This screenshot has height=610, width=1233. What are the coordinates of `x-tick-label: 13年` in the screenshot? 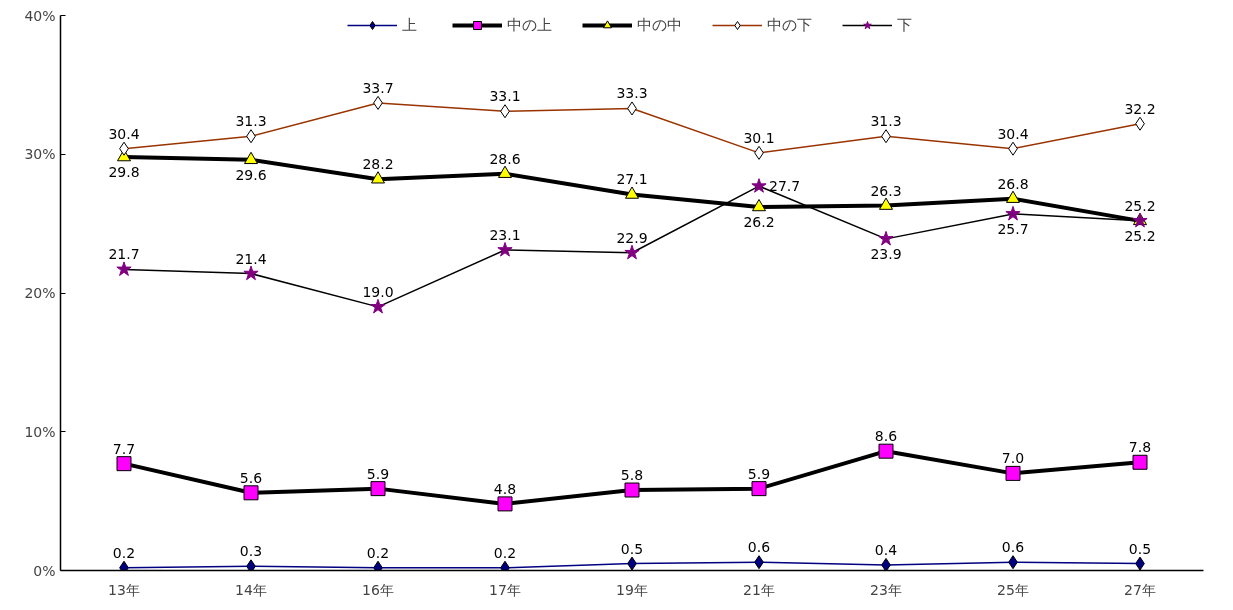 It's located at (124, 589).